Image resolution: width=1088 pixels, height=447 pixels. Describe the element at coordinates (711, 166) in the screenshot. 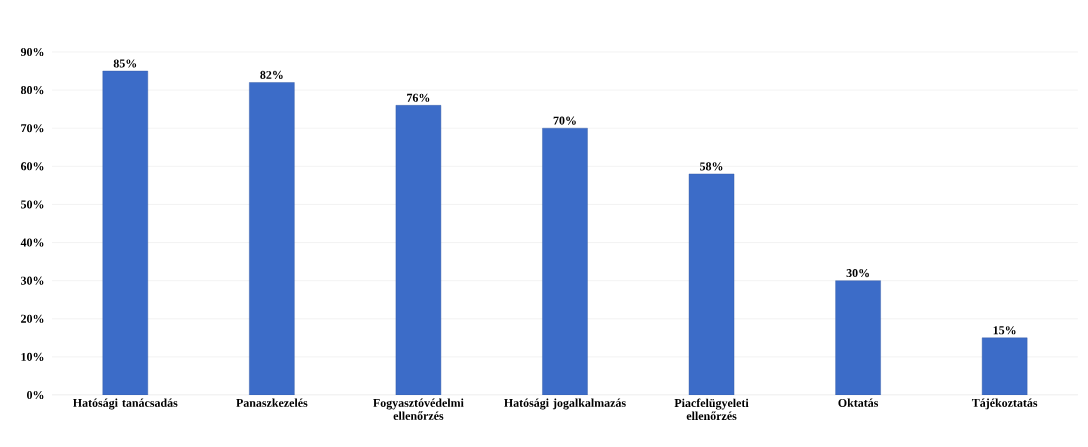

I see `data-label: 58%` at that location.